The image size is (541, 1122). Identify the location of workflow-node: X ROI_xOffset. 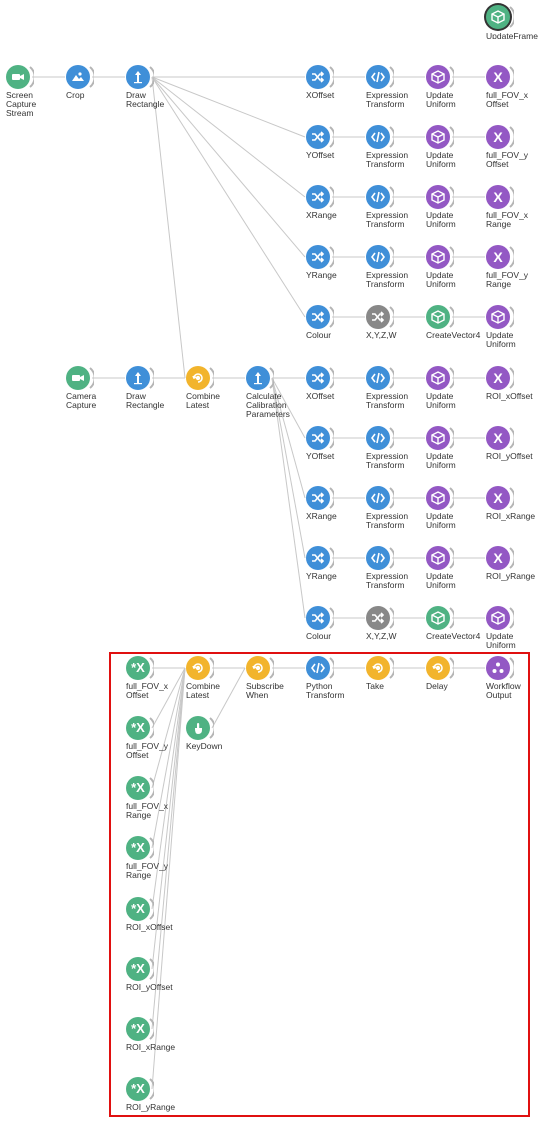
(509, 383).